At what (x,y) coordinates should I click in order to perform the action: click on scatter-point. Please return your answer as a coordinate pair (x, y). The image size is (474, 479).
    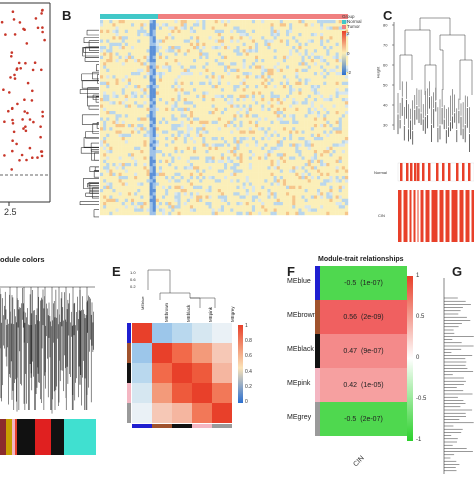
    Looking at the image, I should click on (42, 156).